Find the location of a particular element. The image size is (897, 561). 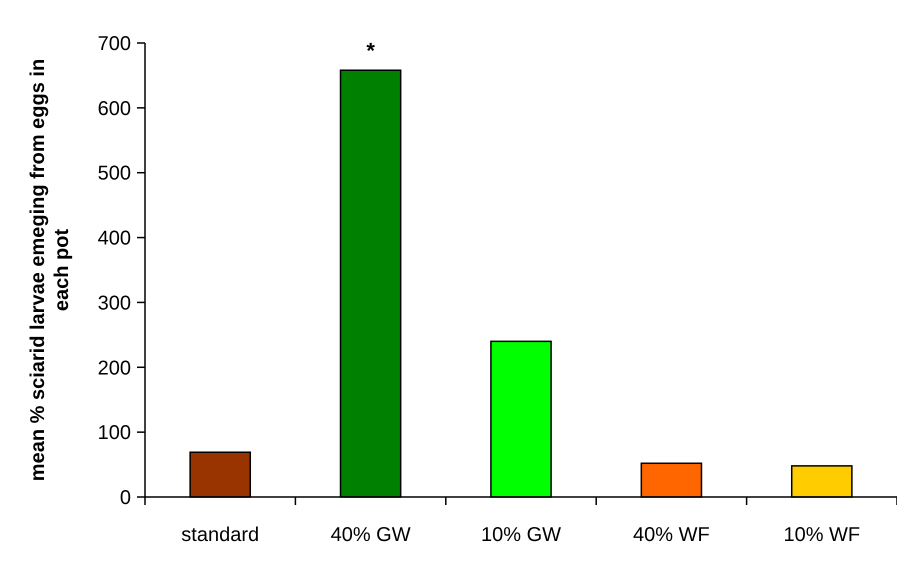

y-tick-label: 200 is located at coordinates (114, 368).